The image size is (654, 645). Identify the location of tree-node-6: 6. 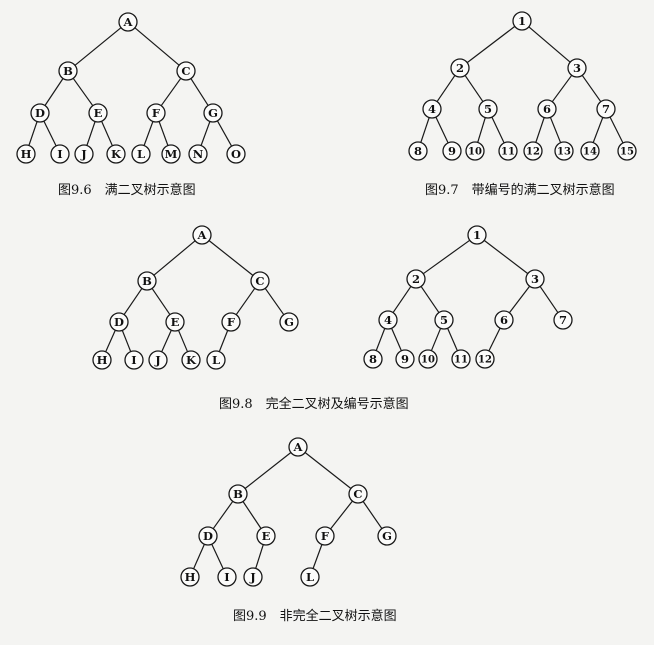
(504, 320).